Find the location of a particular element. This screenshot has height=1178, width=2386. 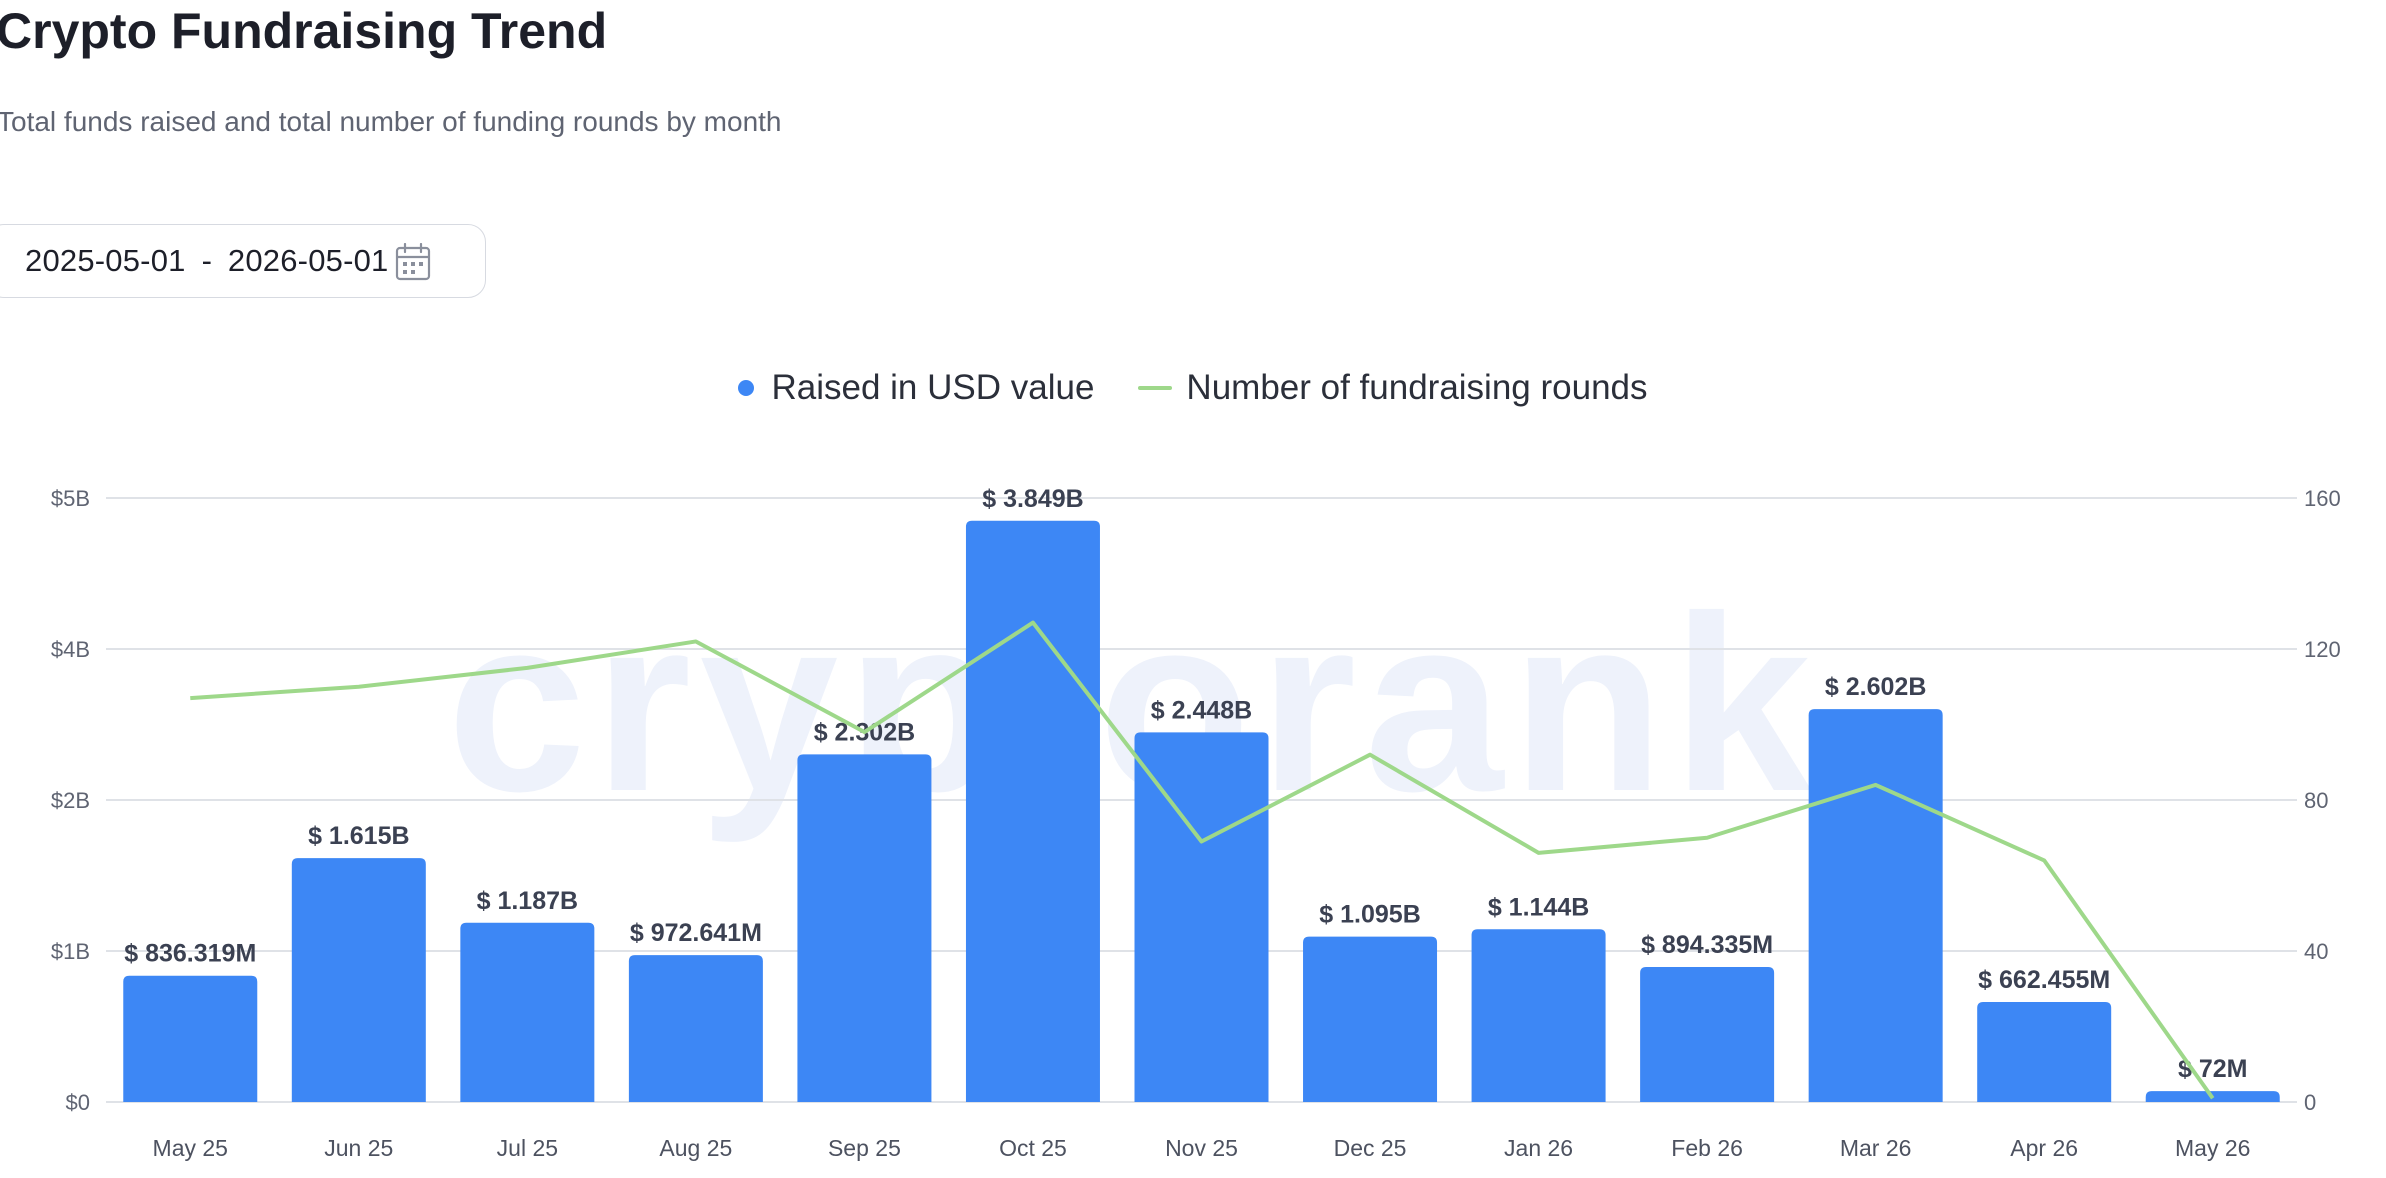

x-tick-label: Jul 25 is located at coordinates (527, 1148).